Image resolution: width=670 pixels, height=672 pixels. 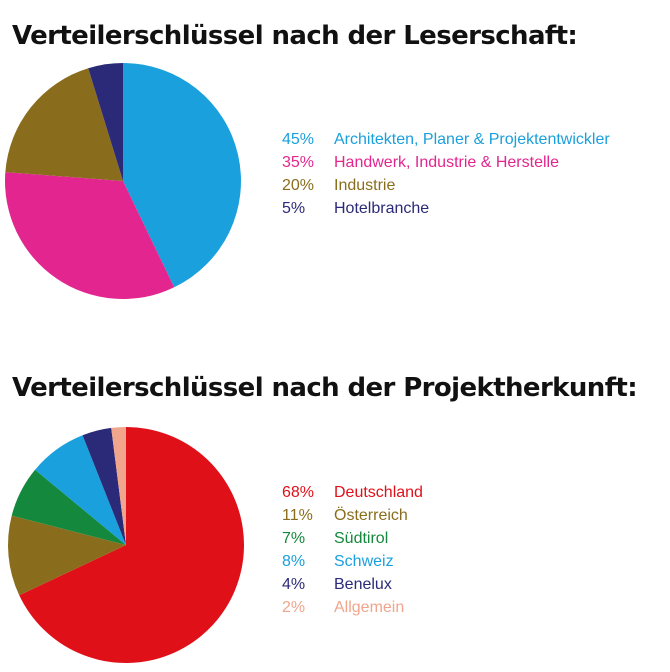 What do you see at coordinates (369, 607) in the screenshot?
I see `legend-label: Allgemein` at bounding box center [369, 607].